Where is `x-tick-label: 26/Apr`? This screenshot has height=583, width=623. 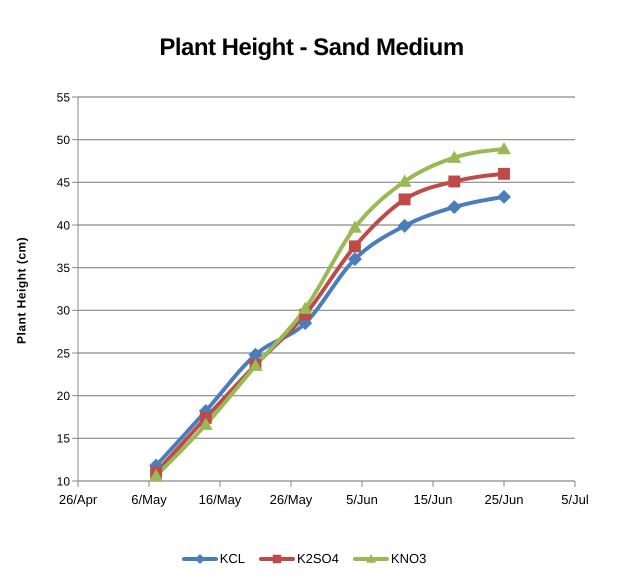
x-tick-label: 26/Apr is located at coordinates (78, 500).